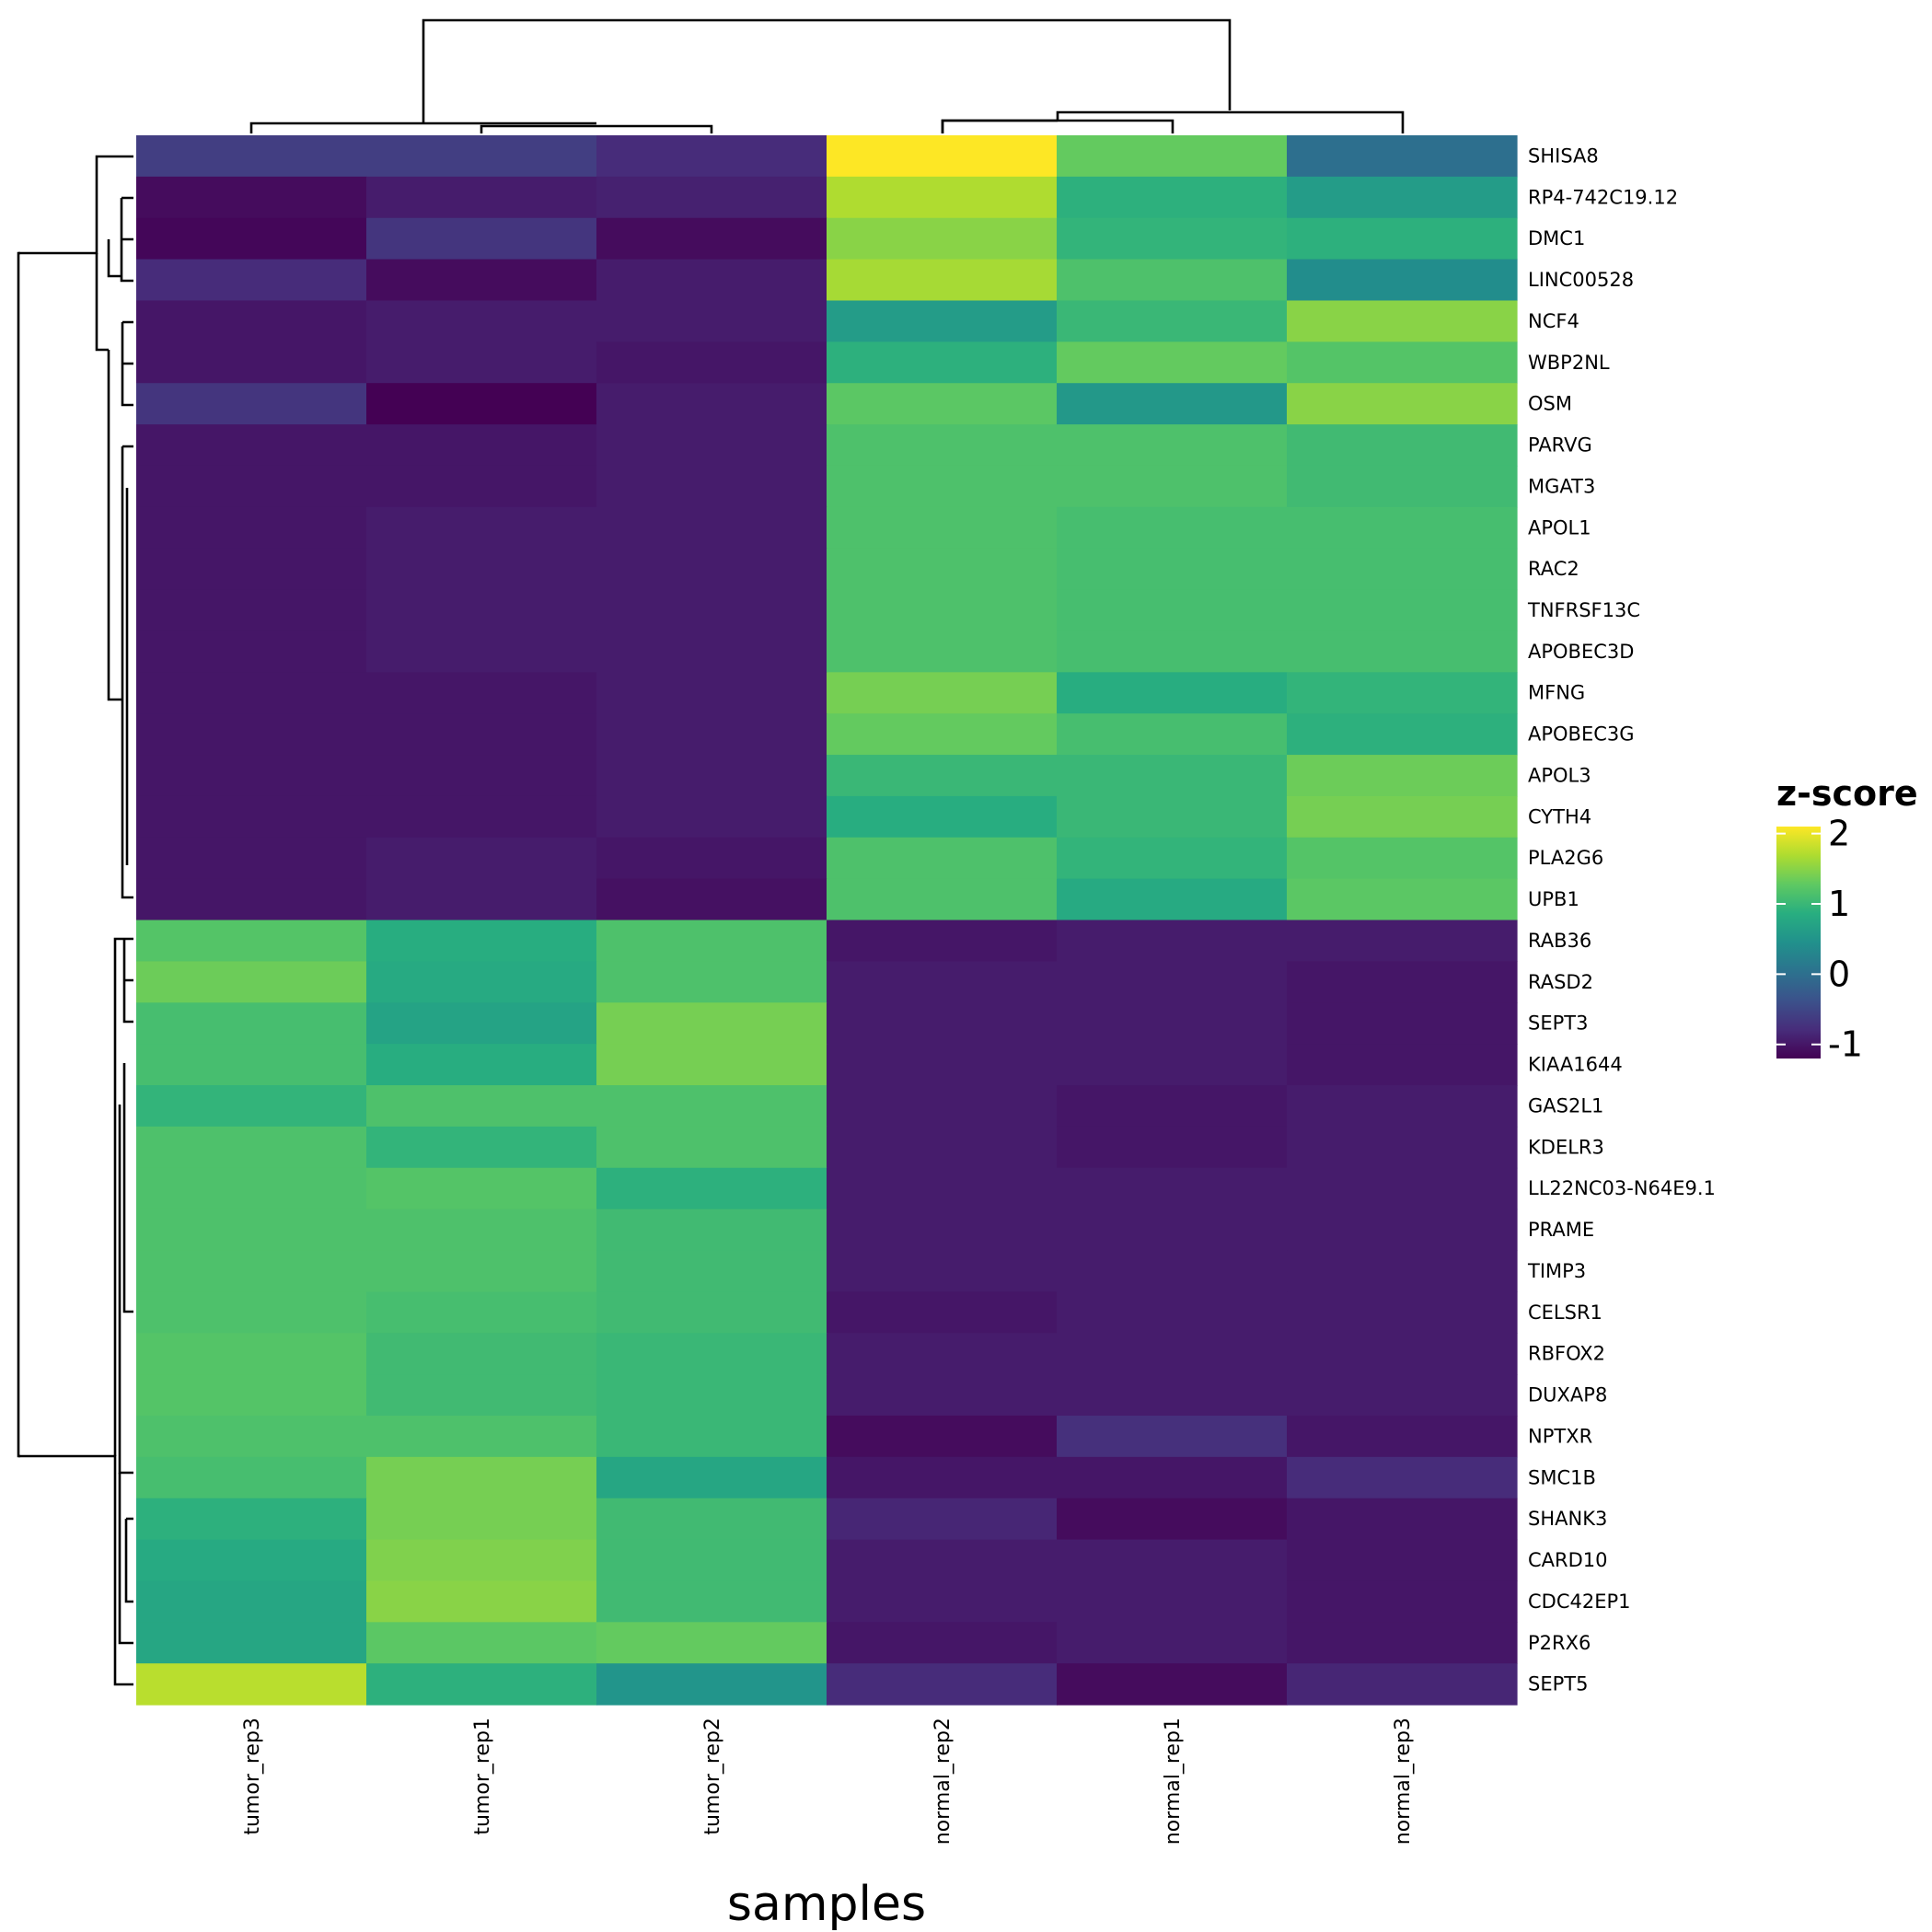 This screenshot has height=1932, width=1932. Describe the element at coordinates (482, 1437) in the screenshot. I see `heatmap-cell-NPTXR-tumor_rep1` at that location.